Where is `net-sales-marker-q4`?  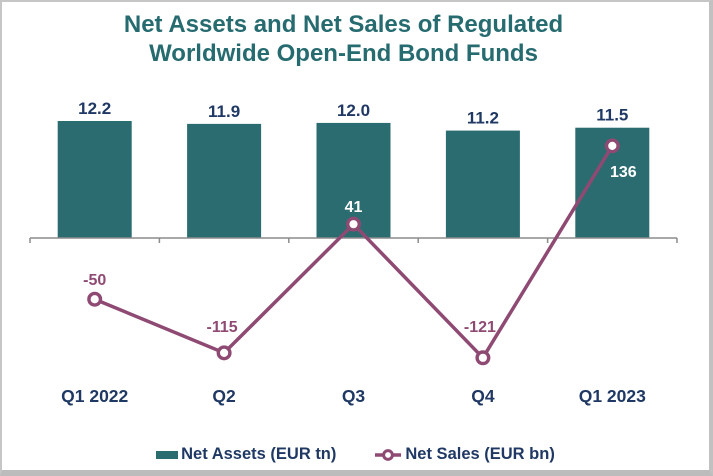 net-sales-marker-q4 is located at coordinates (483, 358).